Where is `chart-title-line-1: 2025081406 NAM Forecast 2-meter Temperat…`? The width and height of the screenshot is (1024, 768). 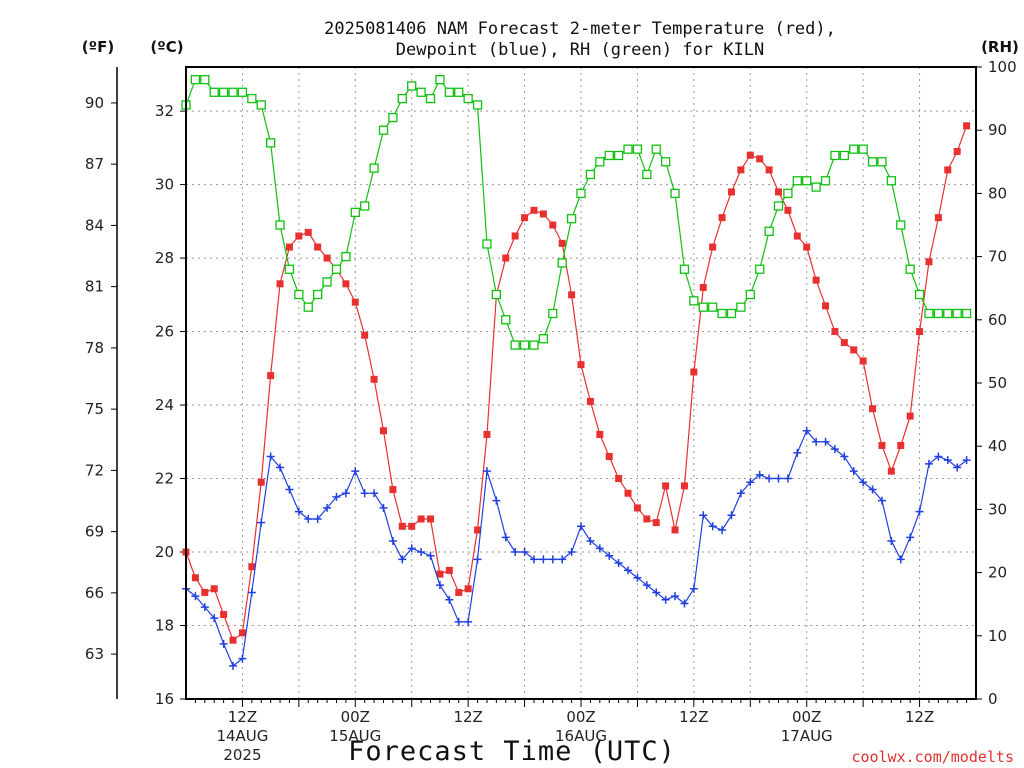 chart-title-line-1: 2025081406 NAM Forecast 2-meter Temperat… is located at coordinates (580, 29).